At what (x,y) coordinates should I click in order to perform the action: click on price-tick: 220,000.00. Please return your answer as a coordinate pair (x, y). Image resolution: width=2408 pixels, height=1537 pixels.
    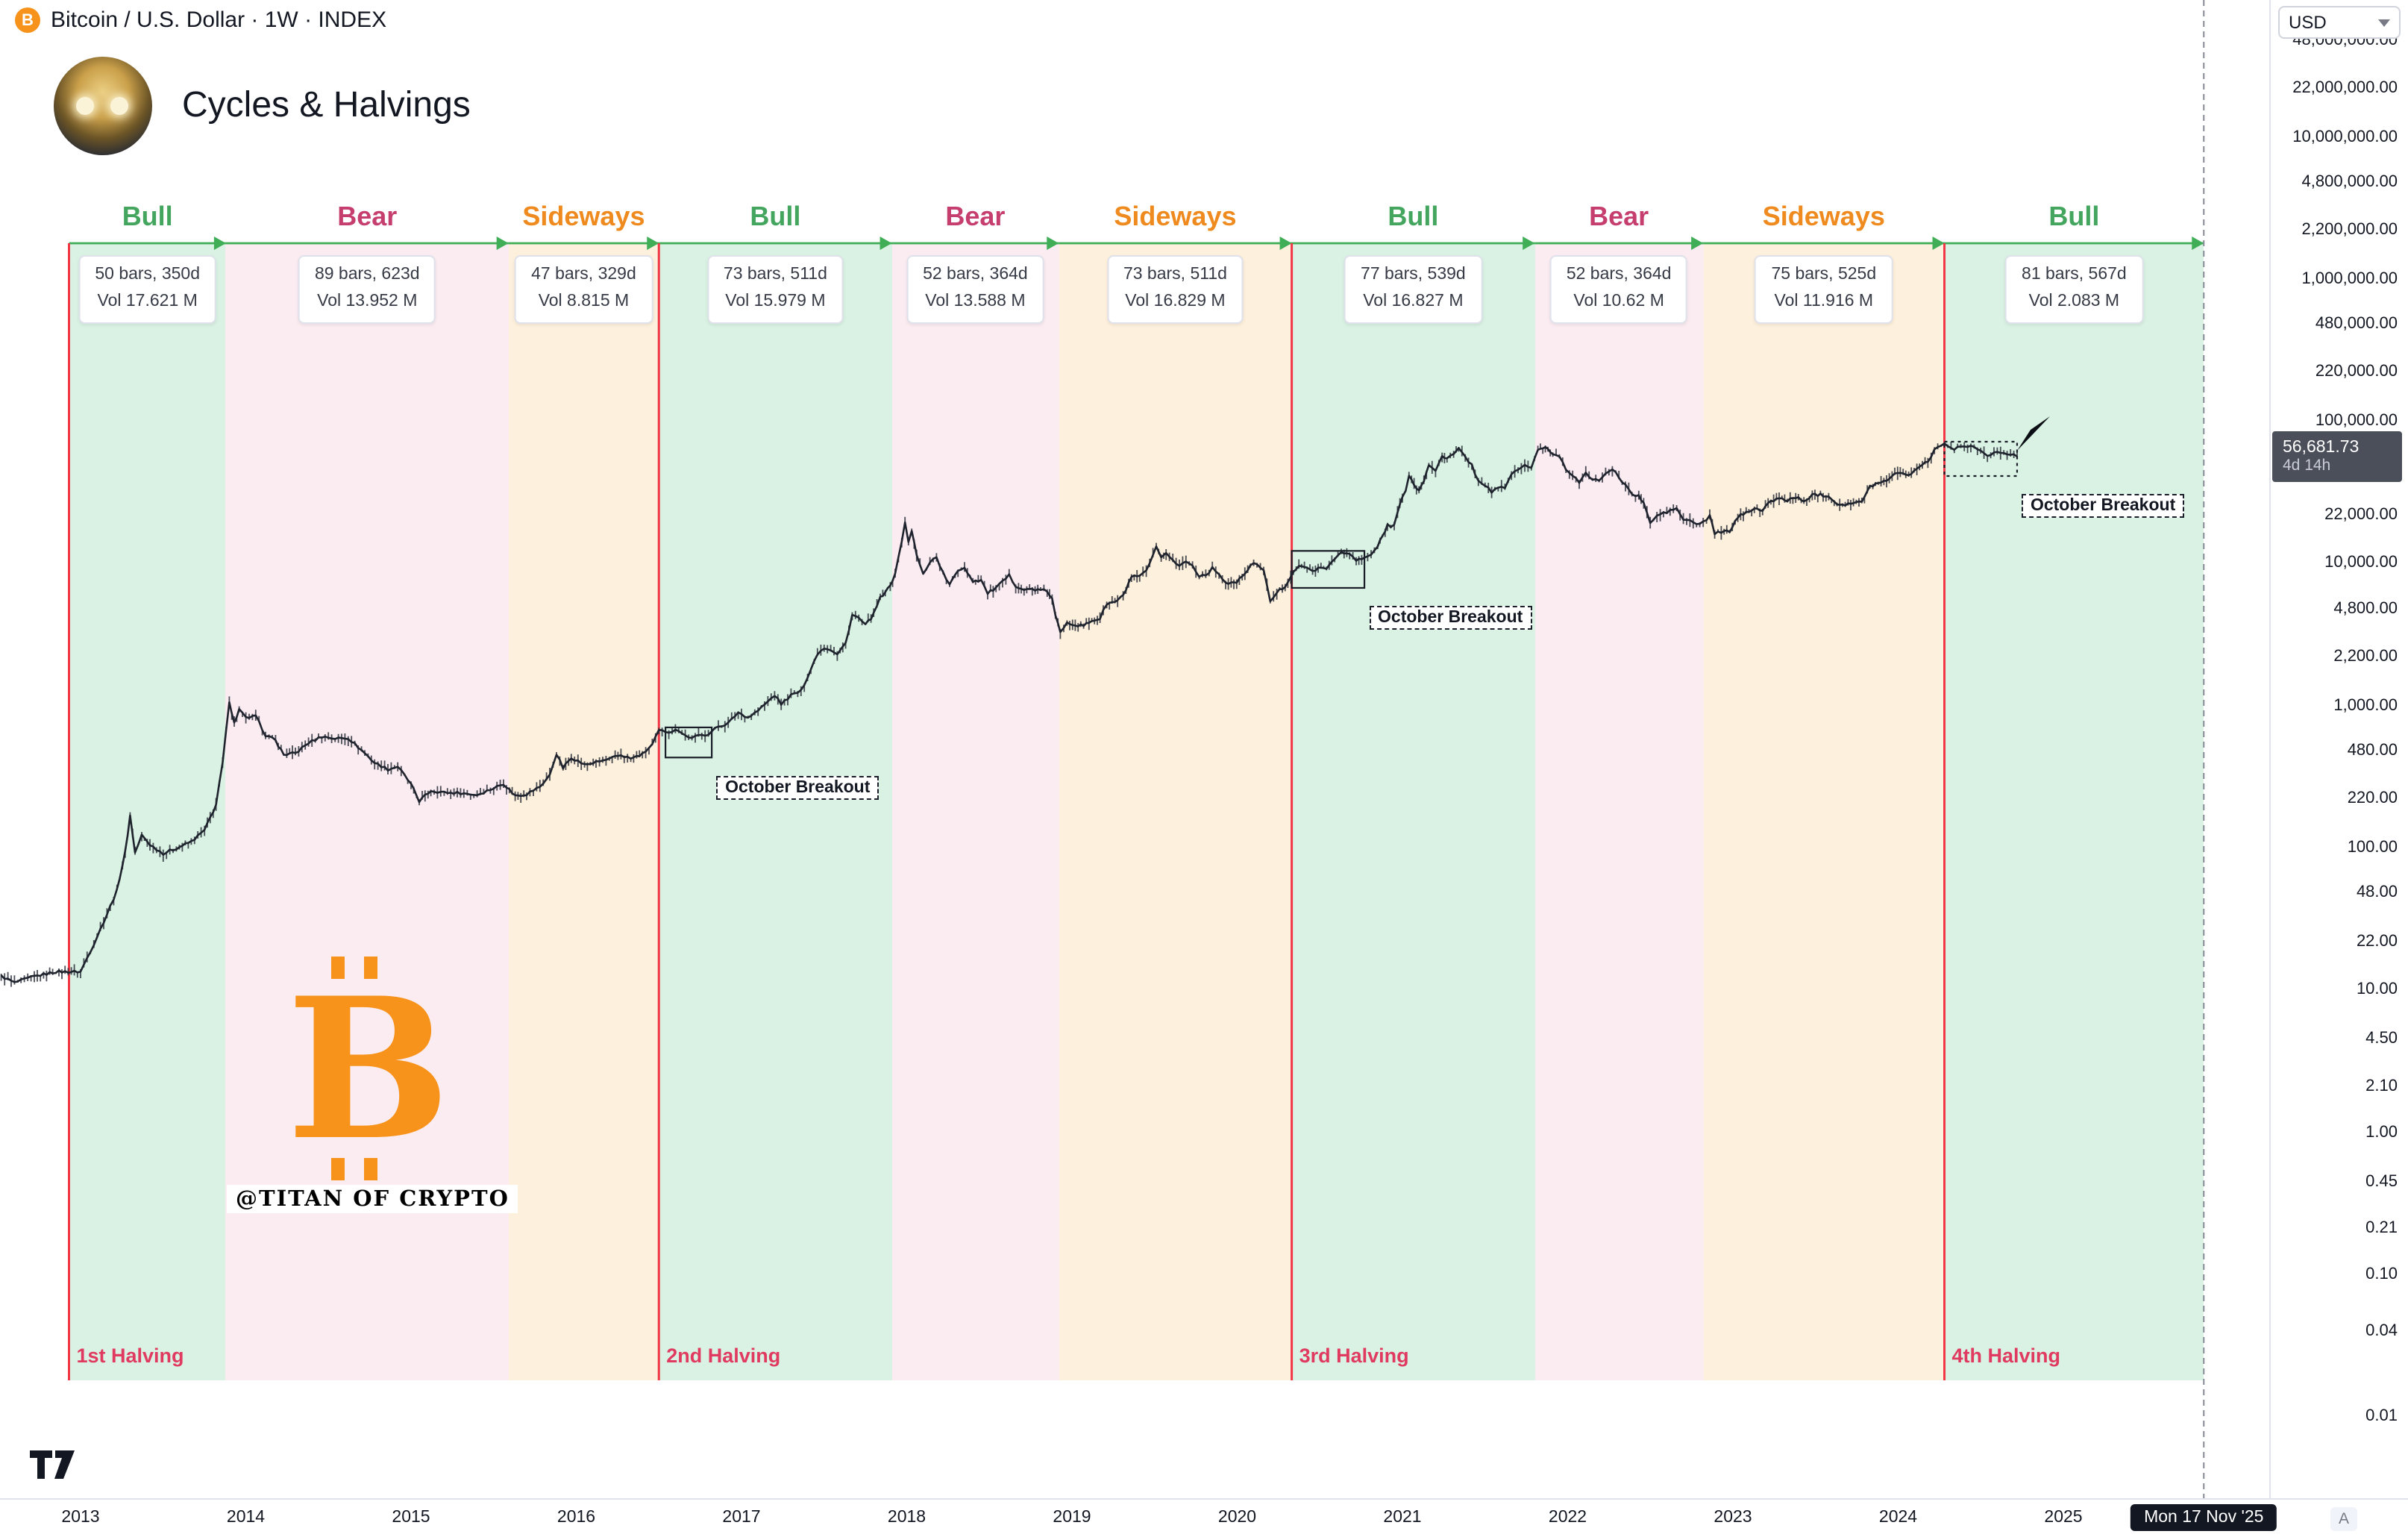
    Looking at the image, I should click on (2356, 372).